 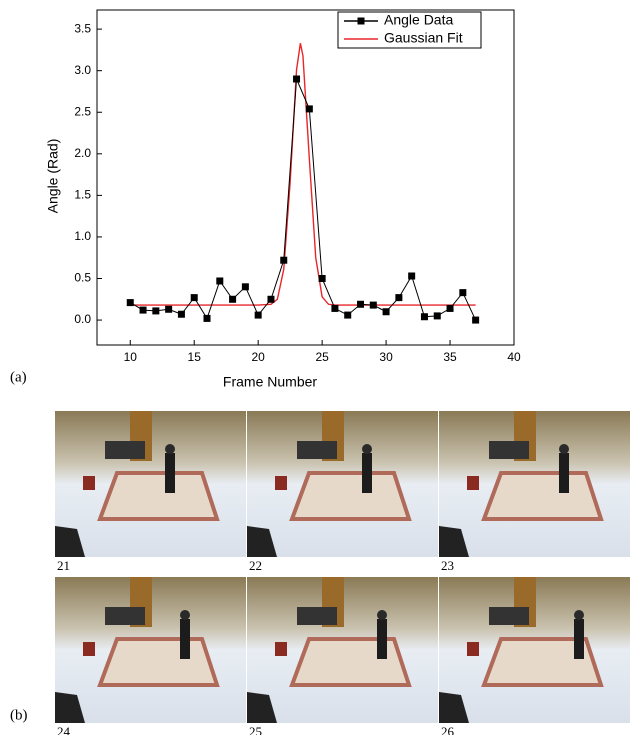 I want to click on panel-label: (a), so click(x=18, y=377).